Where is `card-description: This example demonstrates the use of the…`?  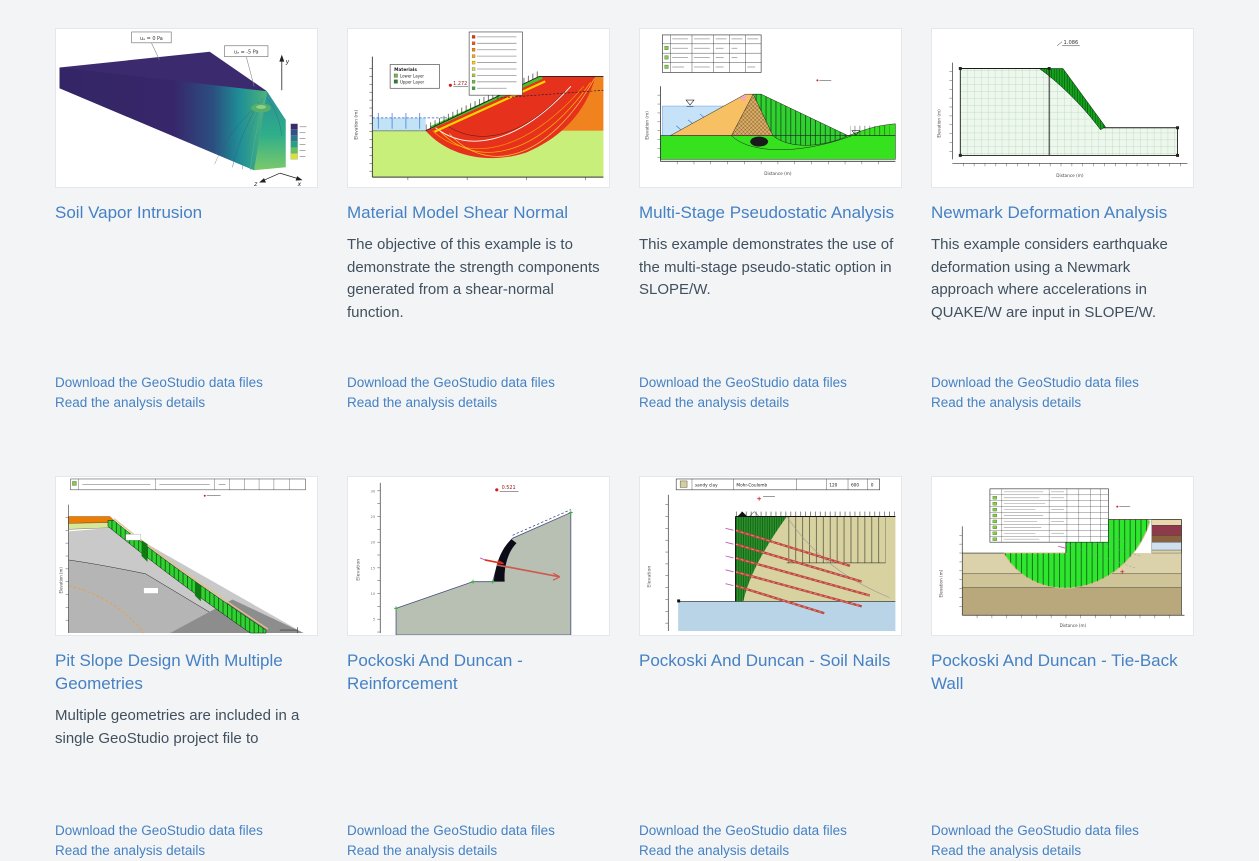
card-description: This example demonstrates the use of the… is located at coordinates (766, 267).